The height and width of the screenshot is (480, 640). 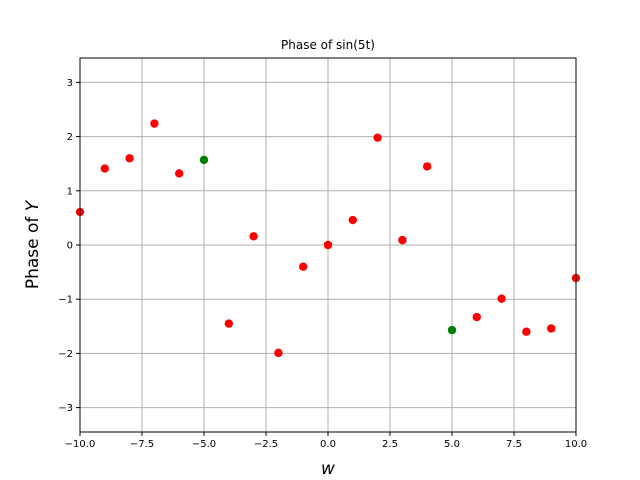 I want to click on y-tick-label: 3, so click(x=70, y=83).